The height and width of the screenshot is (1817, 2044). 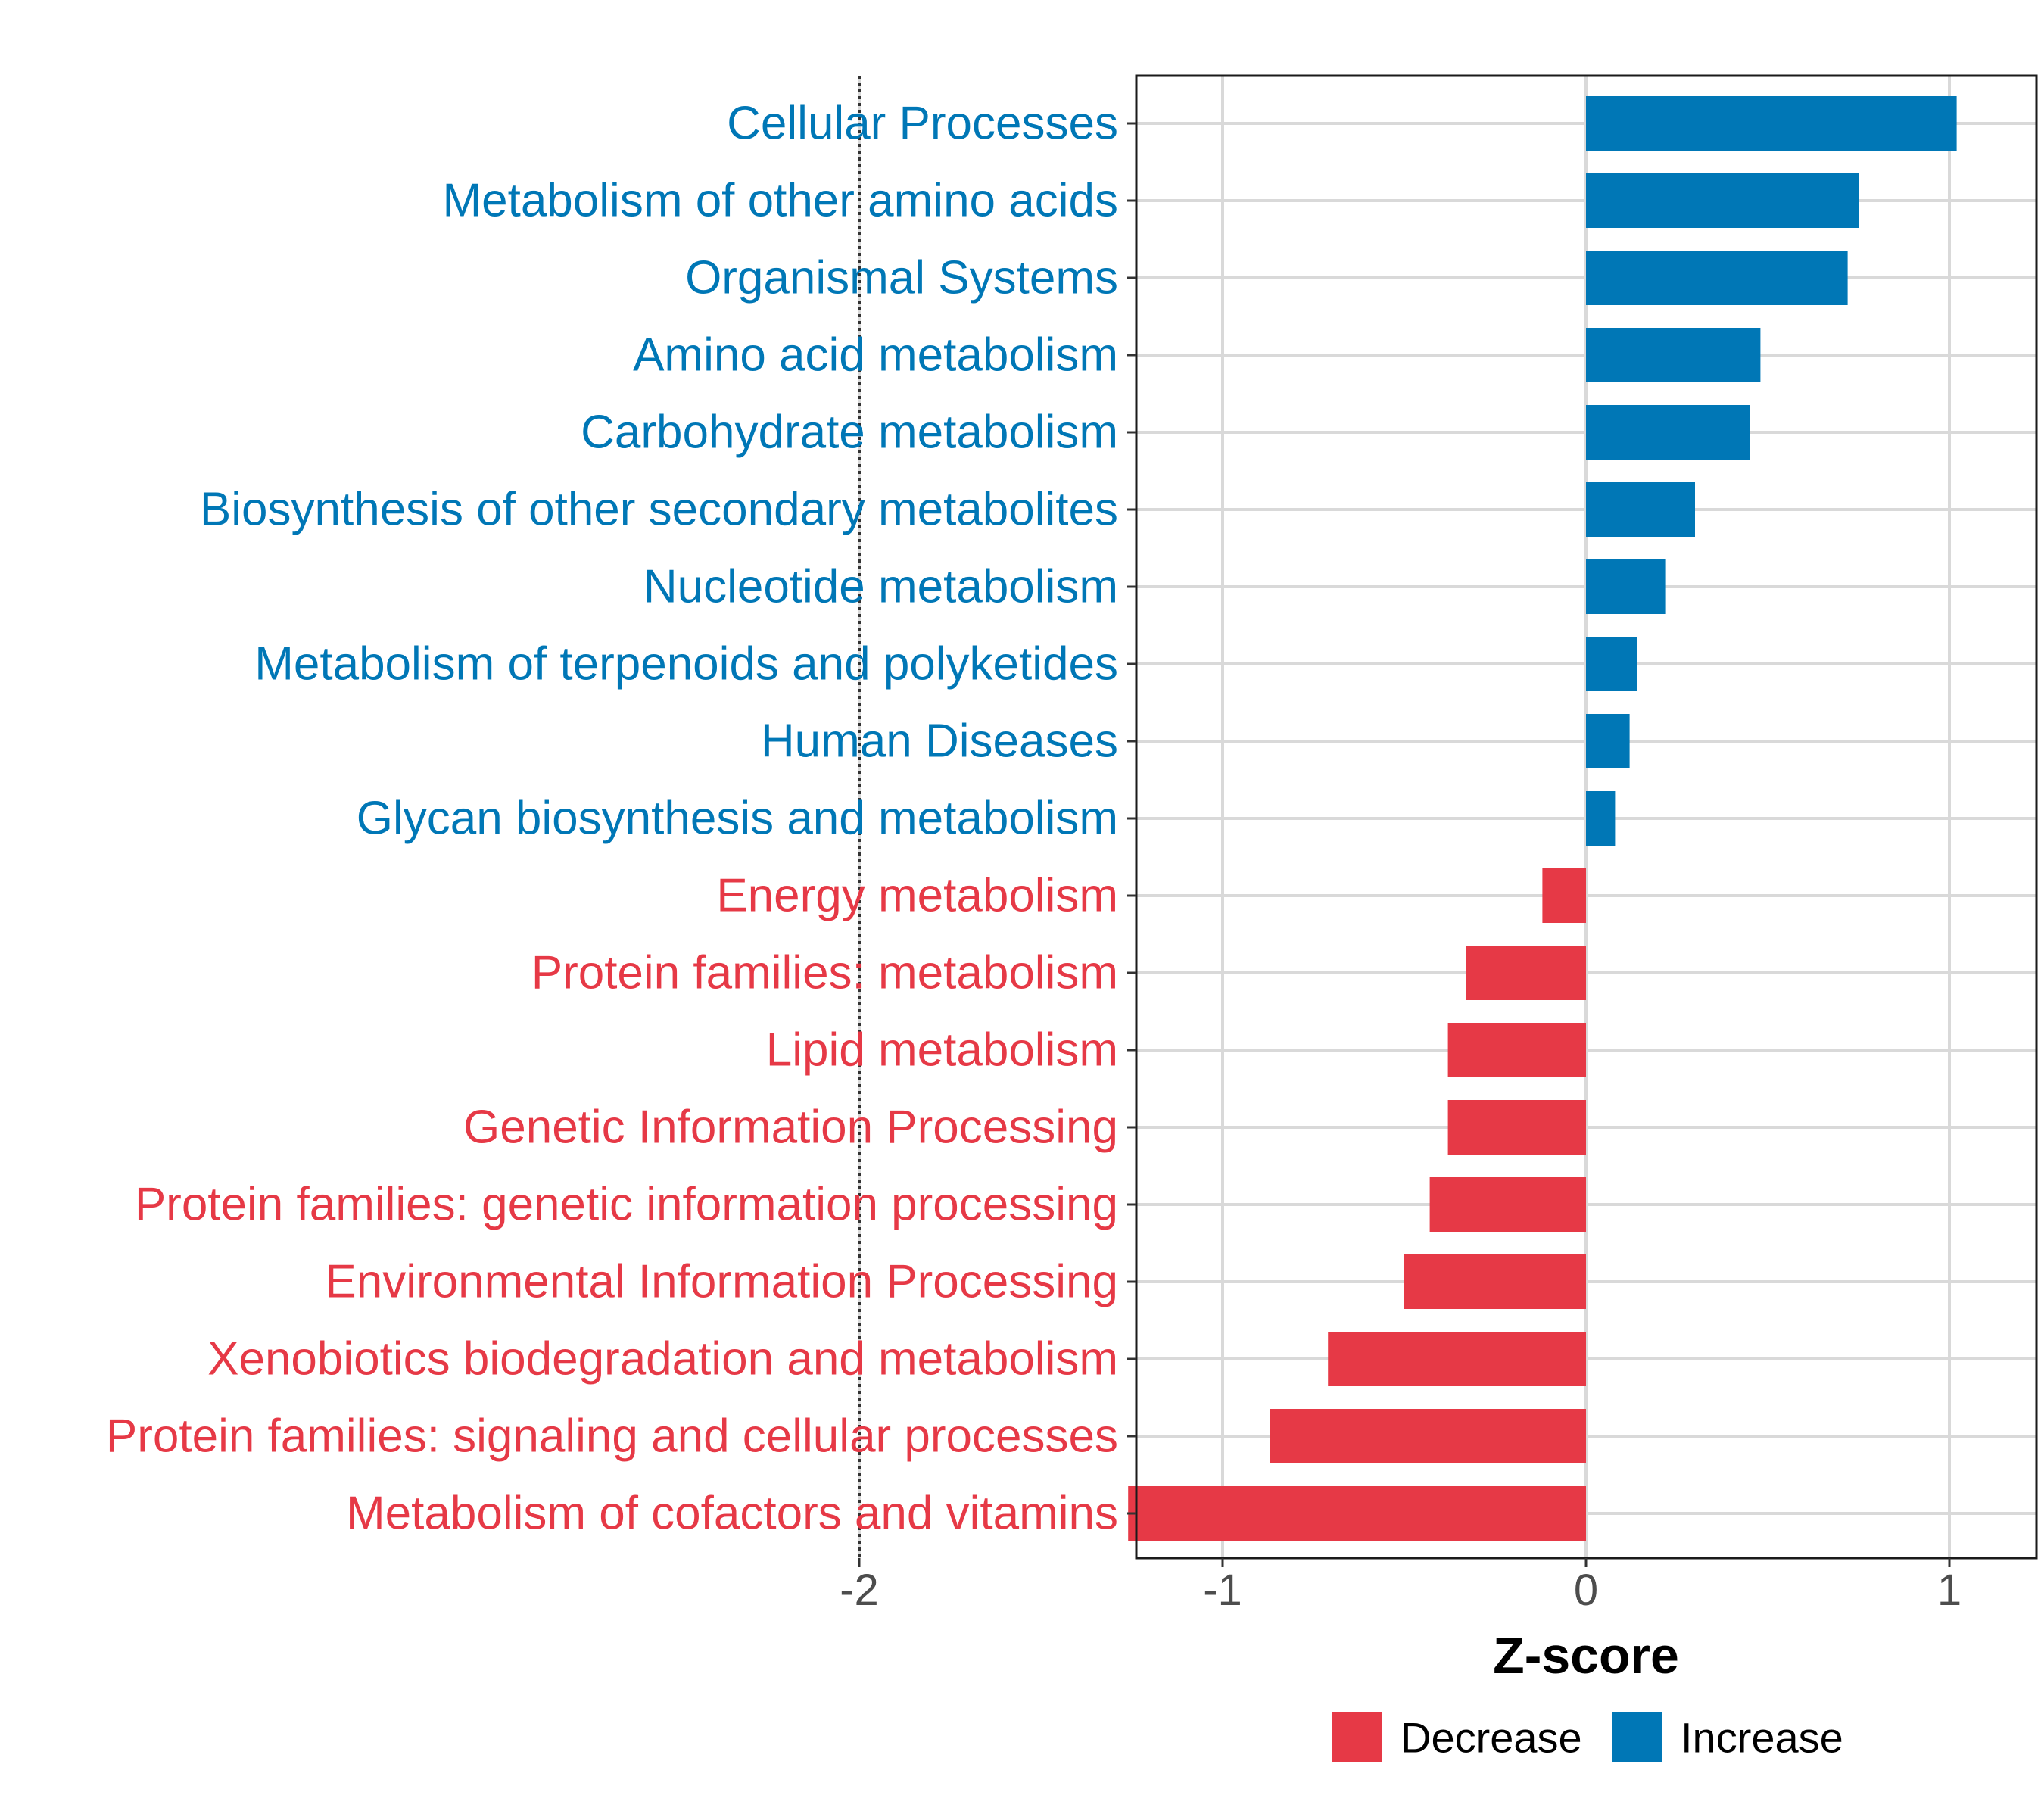 What do you see at coordinates (1491, 1738) in the screenshot?
I see `legend-label-decrease: Decrease` at bounding box center [1491, 1738].